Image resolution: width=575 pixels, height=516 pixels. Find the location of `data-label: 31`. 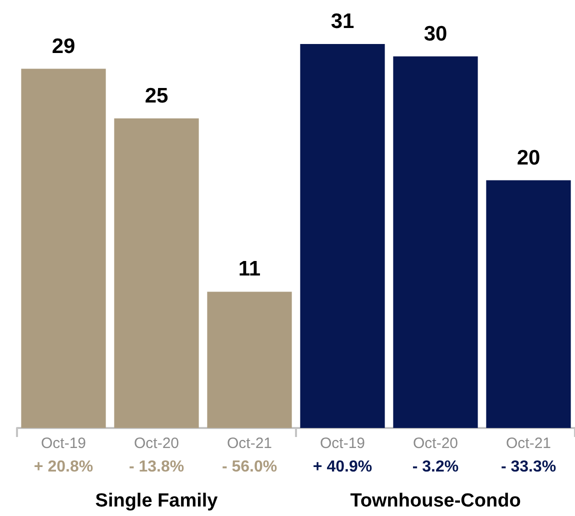

data-label: 31 is located at coordinates (342, 21).